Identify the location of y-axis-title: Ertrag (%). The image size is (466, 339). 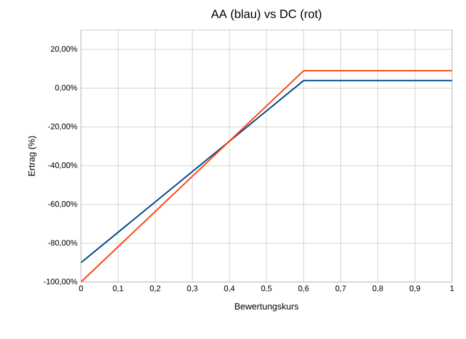
(32, 156).